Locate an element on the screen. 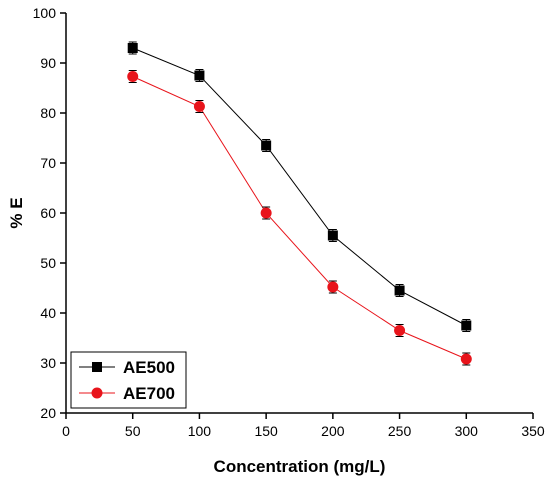 The height and width of the screenshot is (487, 550). y-tick-label: 80 is located at coordinates (48, 113).